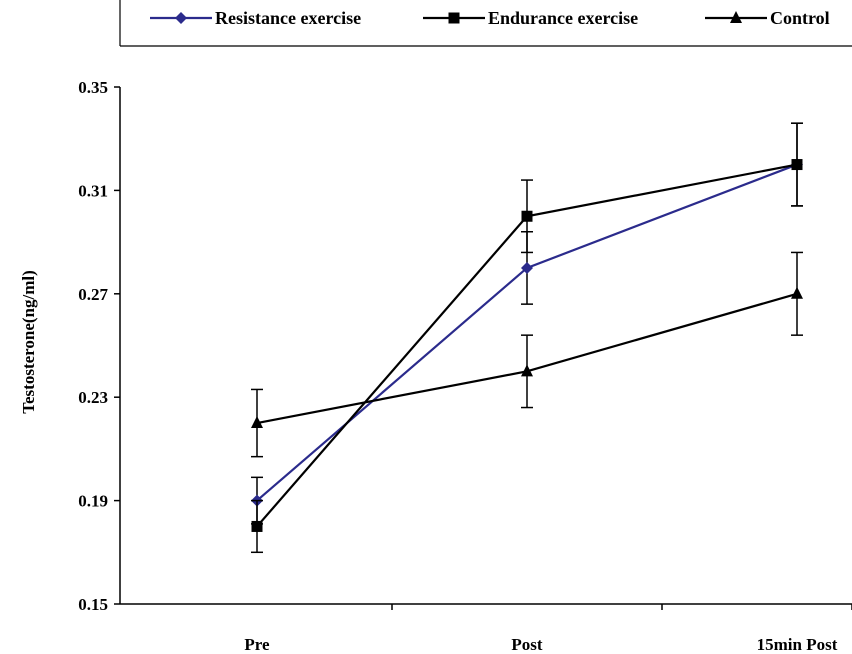 The width and height of the screenshot is (852, 654). Describe the element at coordinates (93, 397) in the screenshot. I see `y-tick-label: 0.23` at that location.